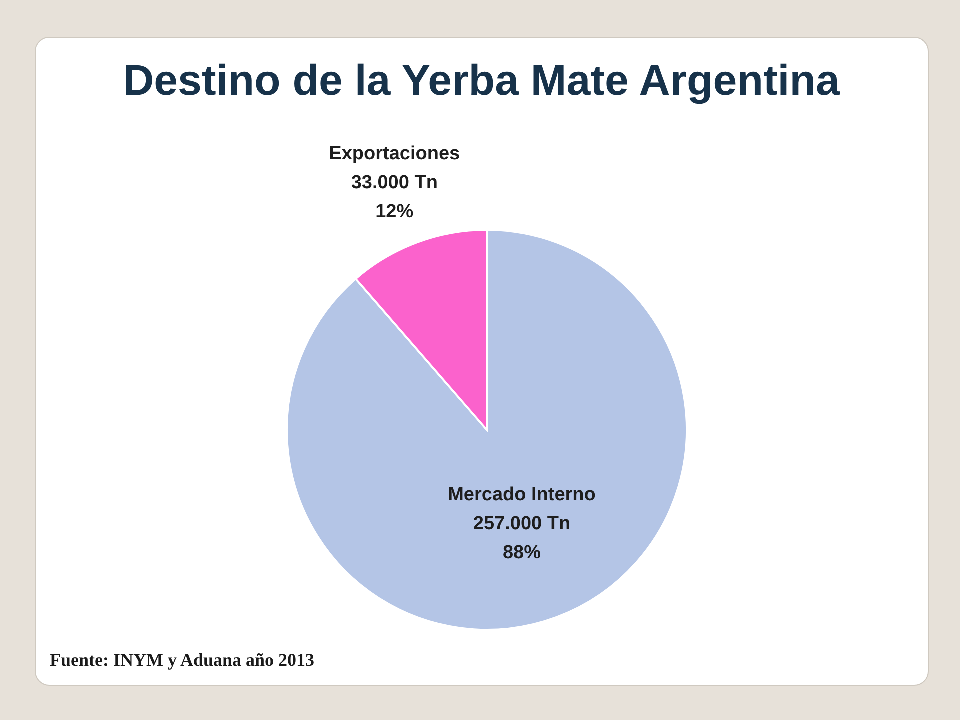 This screenshot has width=960, height=720. What do you see at coordinates (394, 197) in the screenshot?
I see `data-label: 33.000 Tn 12%` at bounding box center [394, 197].